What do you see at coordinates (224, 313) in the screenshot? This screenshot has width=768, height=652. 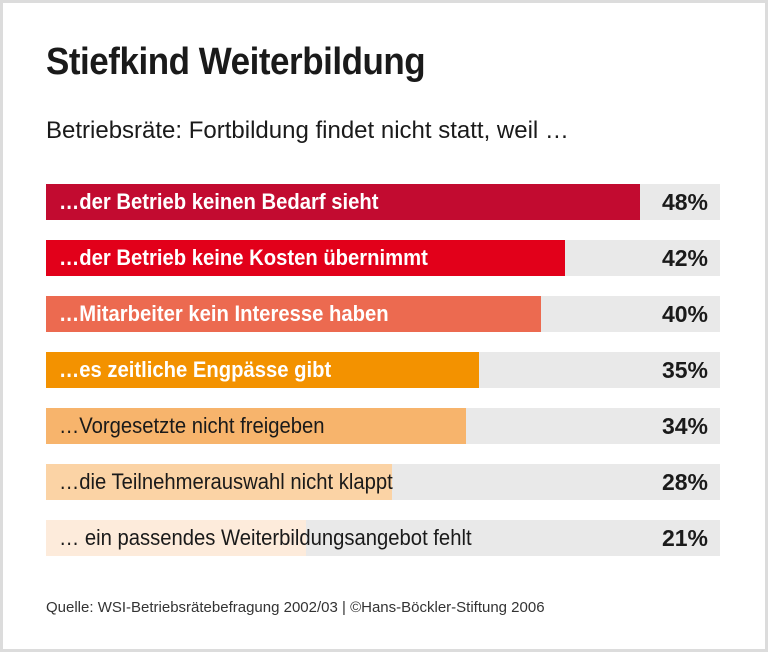 I see `bar-label: …Mitarbeiter kein Interesse haben` at bounding box center [224, 313].